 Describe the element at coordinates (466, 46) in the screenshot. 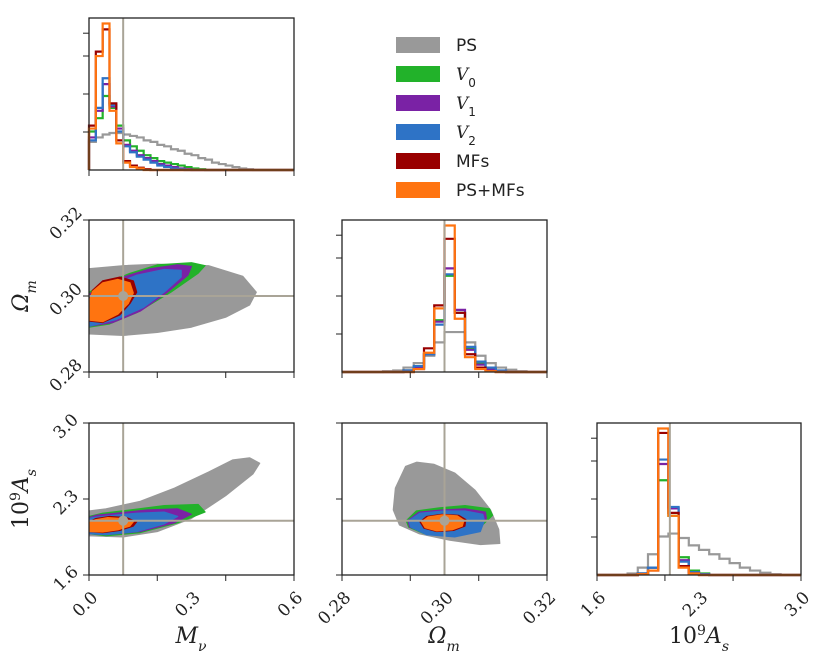

I see `legend-label-PS: PS` at that location.